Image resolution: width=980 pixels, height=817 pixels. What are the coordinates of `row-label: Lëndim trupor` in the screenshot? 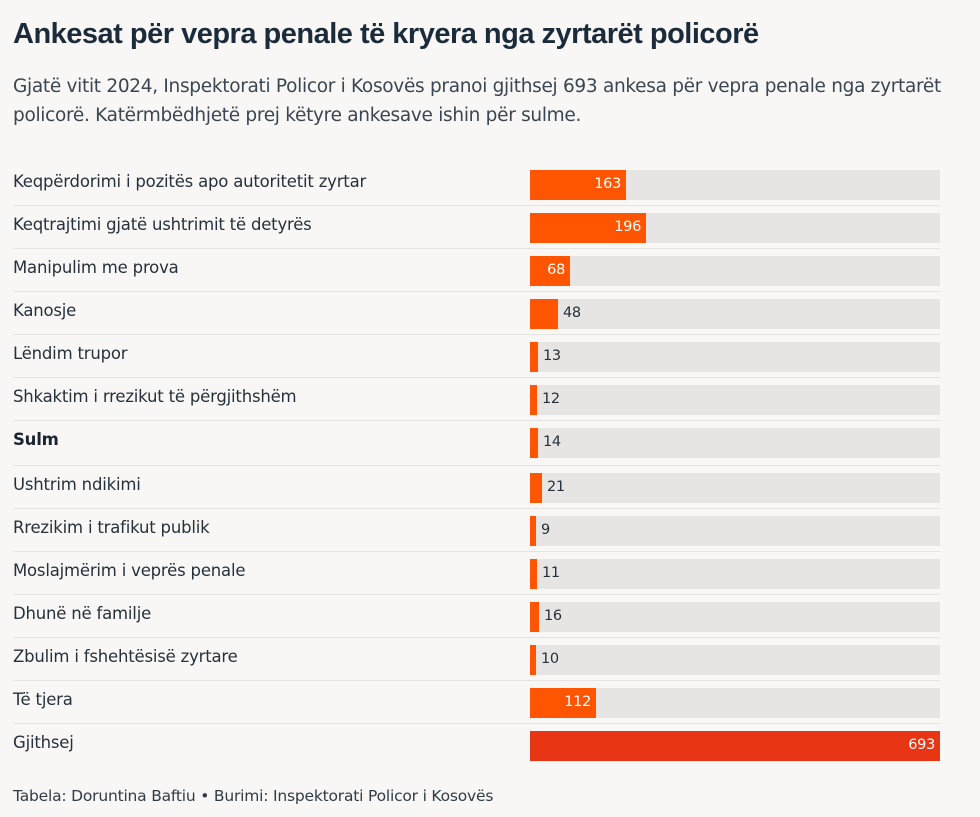 It's located at (70, 353).